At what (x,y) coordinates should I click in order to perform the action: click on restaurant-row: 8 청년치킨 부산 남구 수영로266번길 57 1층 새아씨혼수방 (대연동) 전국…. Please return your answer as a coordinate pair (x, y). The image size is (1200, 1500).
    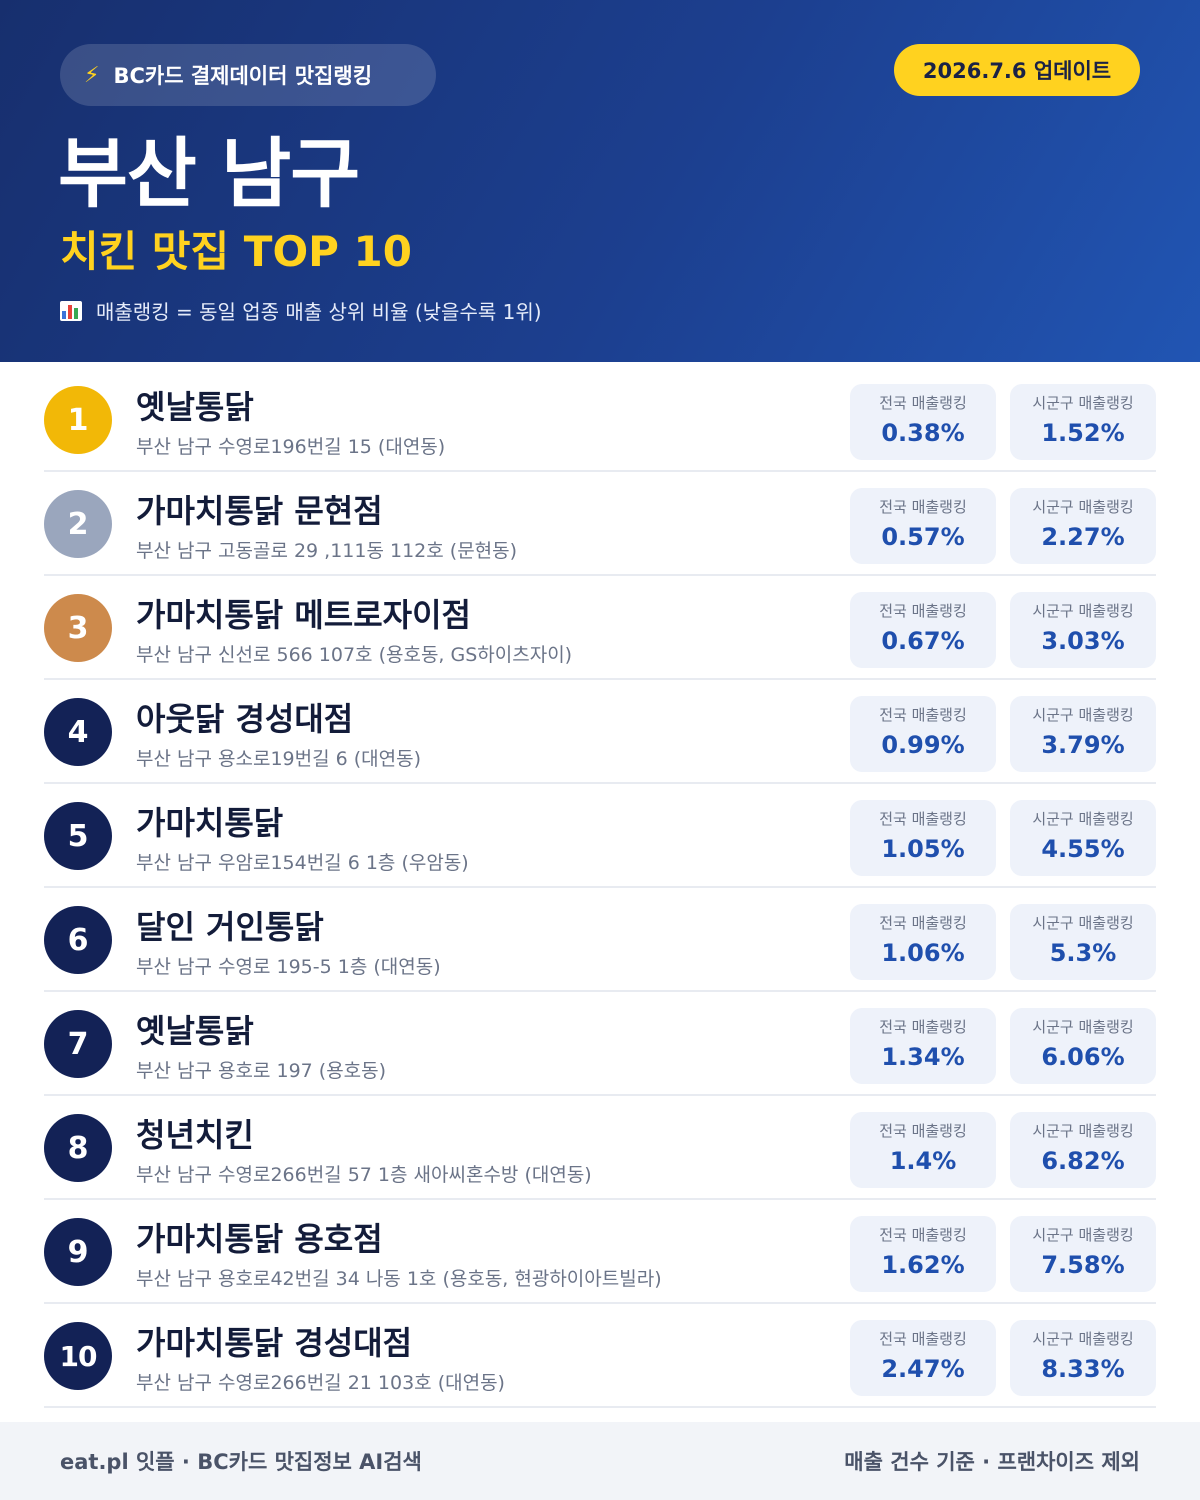
    Looking at the image, I should click on (600, 1148).